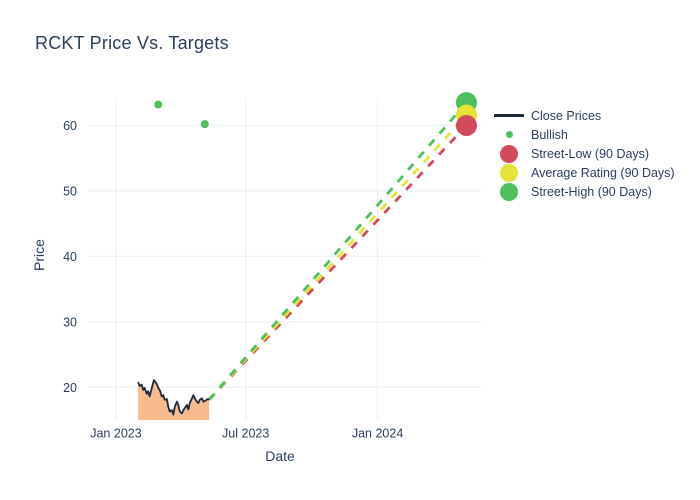 The height and width of the screenshot is (500, 700). Describe the element at coordinates (583, 134) in the screenshot. I see `legend-item-bullish: Bullish` at that location.